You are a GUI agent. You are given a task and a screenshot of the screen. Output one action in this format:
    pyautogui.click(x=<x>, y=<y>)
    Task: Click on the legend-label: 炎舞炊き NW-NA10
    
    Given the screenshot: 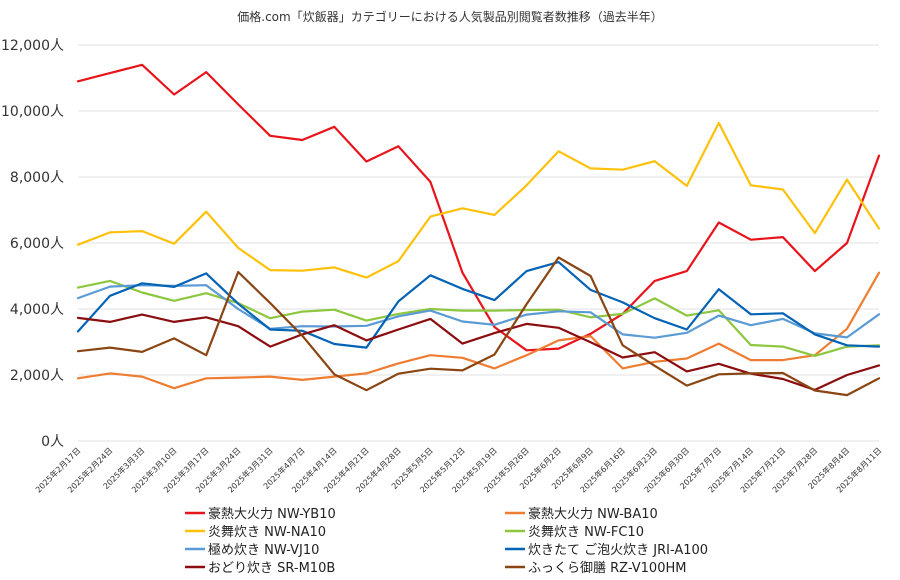 What is the action you would take?
    pyautogui.click(x=267, y=532)
    